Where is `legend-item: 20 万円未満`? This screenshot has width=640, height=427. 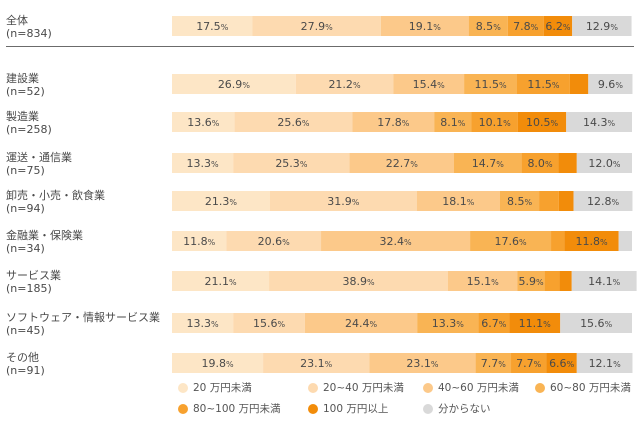 legend-item: 20 万円未満 is located at coordinates (215, 387).